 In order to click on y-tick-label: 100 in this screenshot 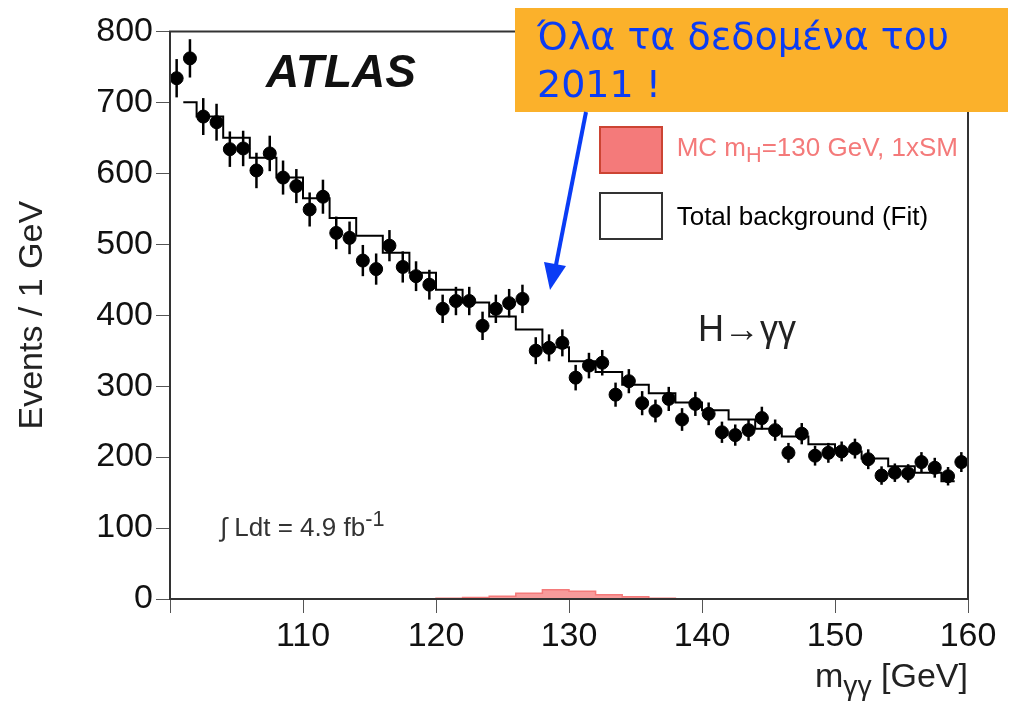, I will do `click(124, 525)`.